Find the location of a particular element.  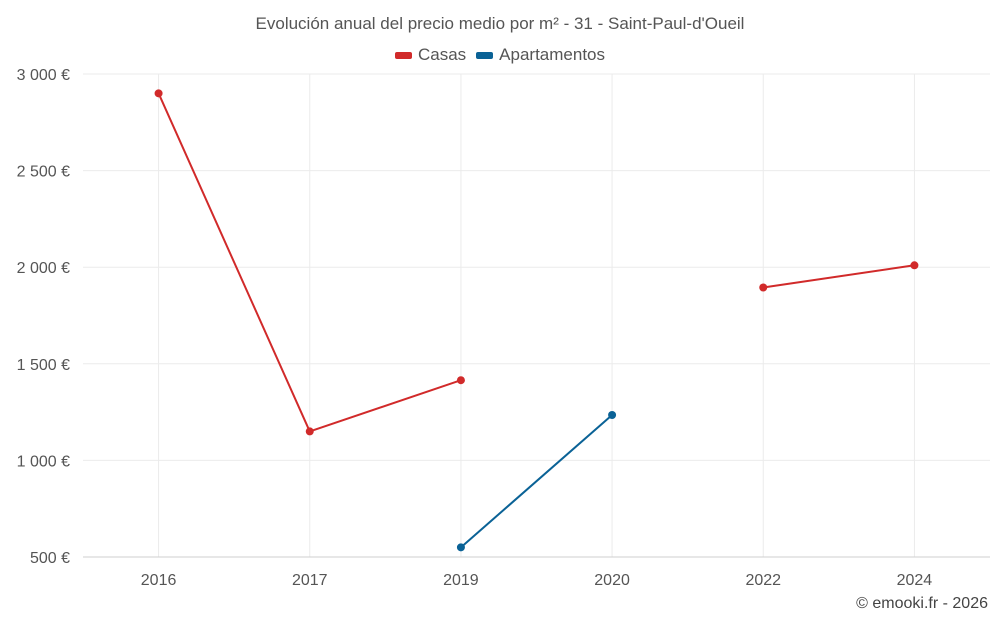

legend: Casas Apartamentos is located at coordinates (500, 55).